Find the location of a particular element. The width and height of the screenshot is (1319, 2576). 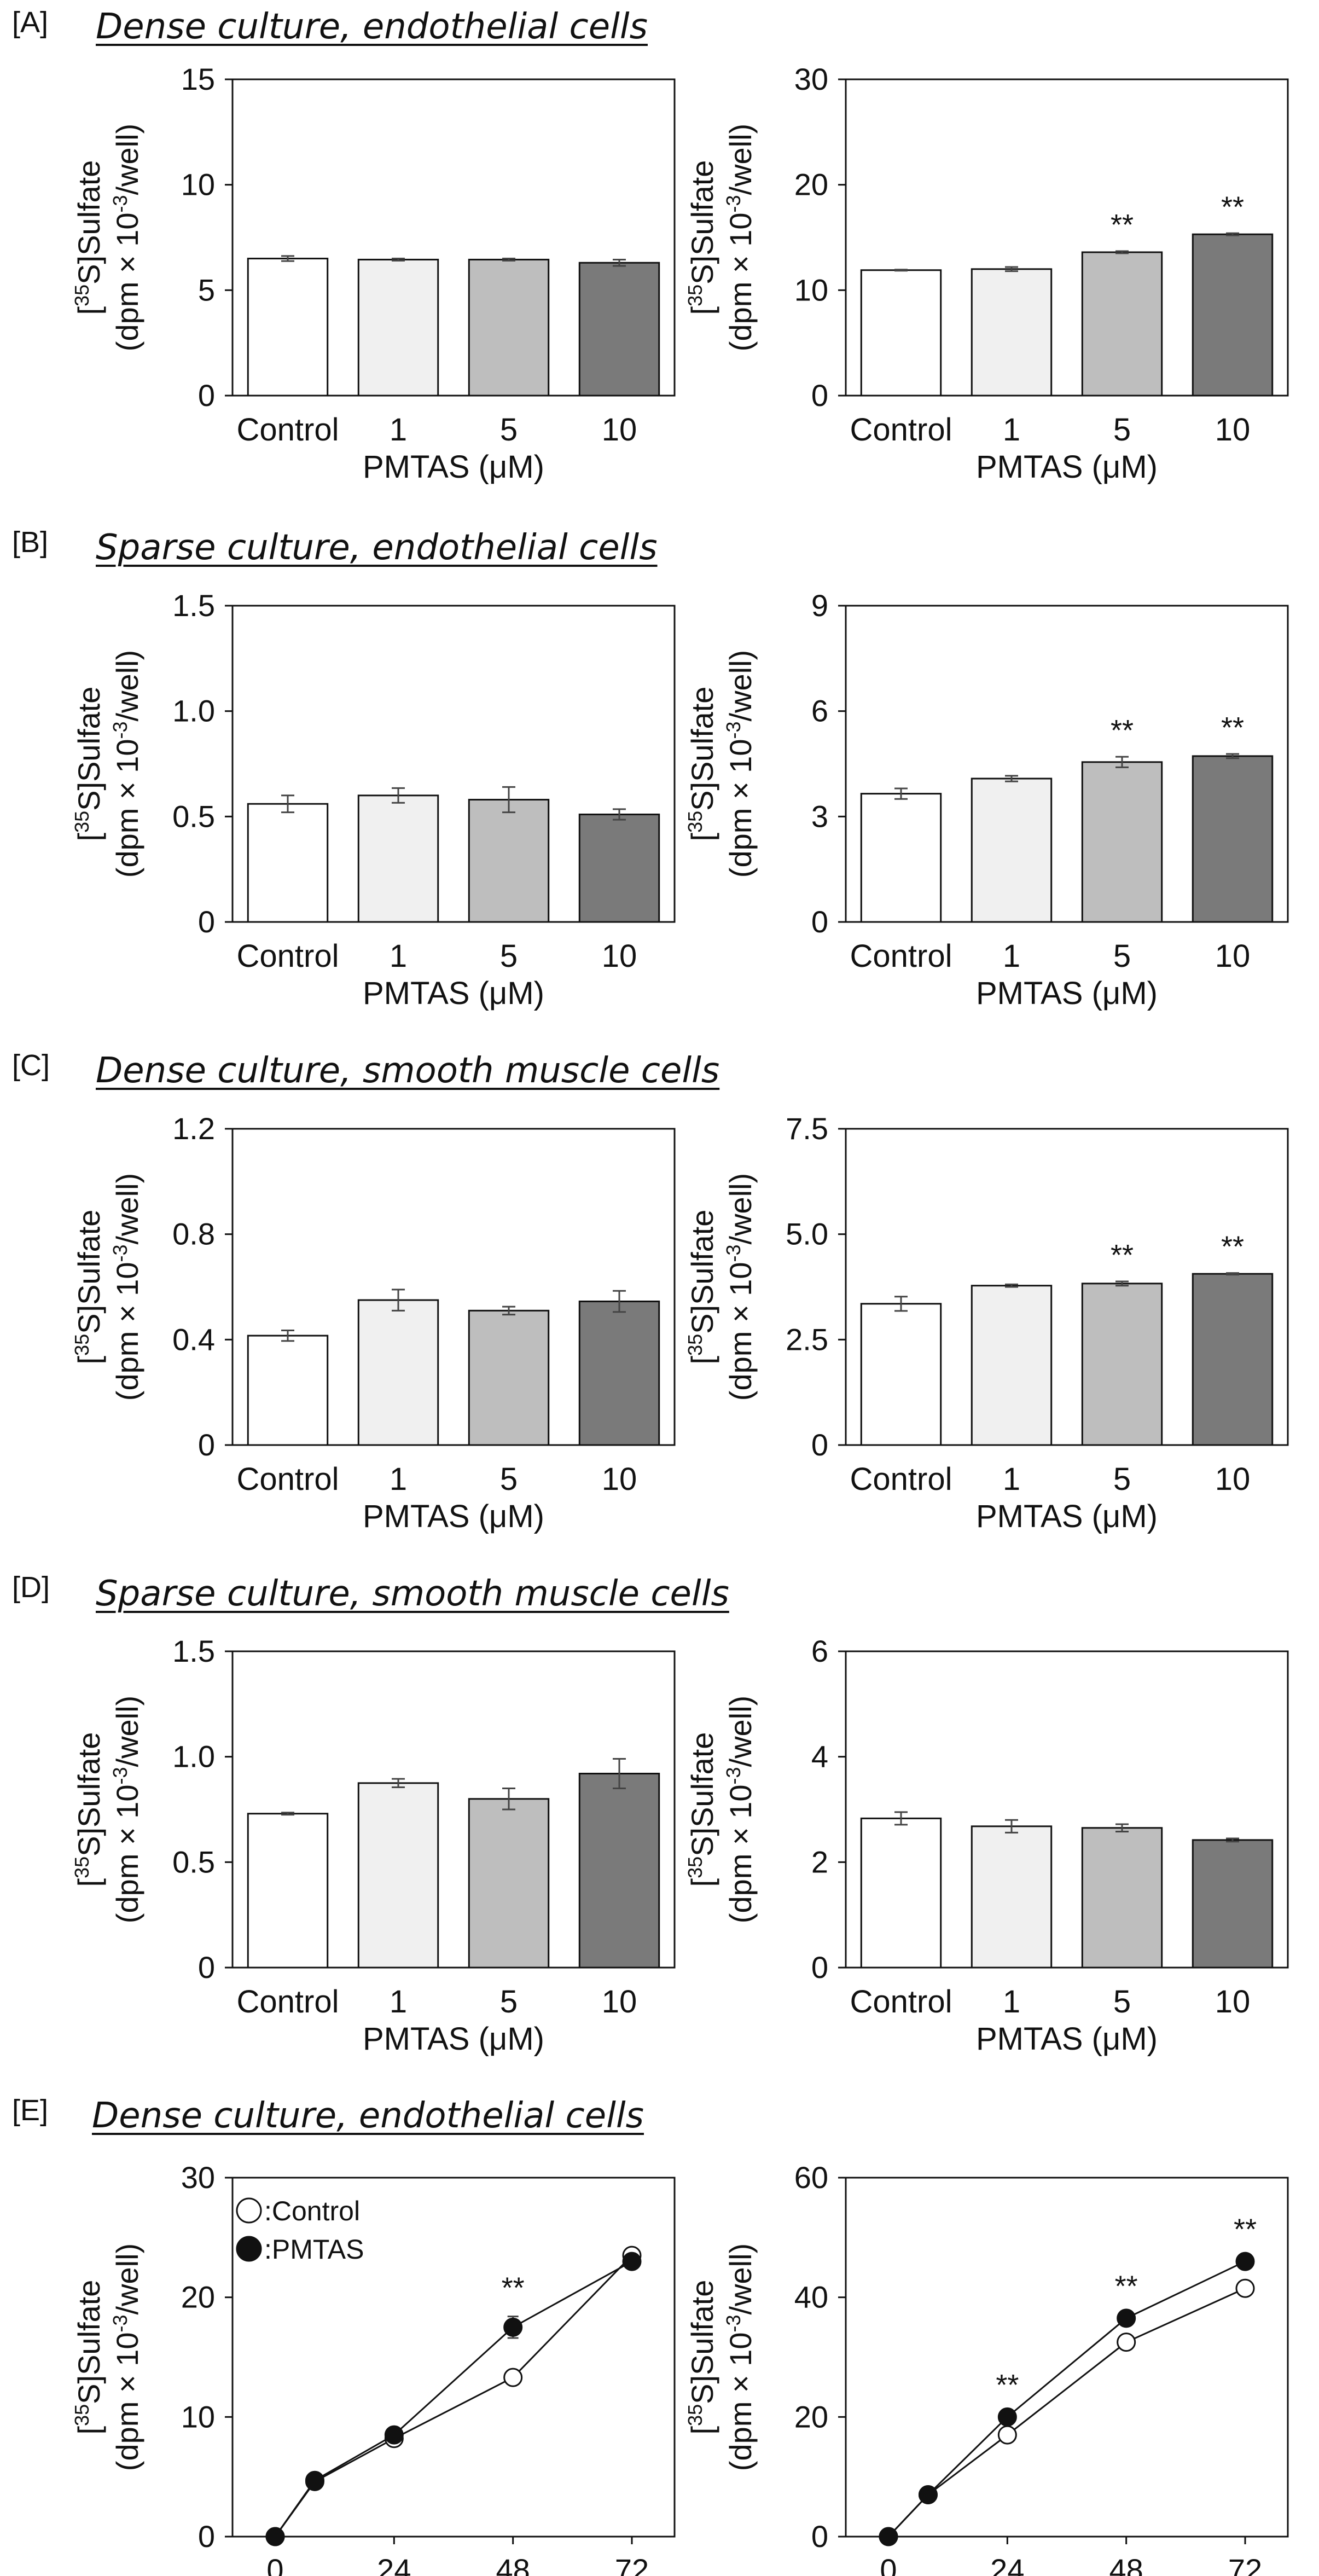

x-tick-label: 48 is located at coordinates (1126, 2564).